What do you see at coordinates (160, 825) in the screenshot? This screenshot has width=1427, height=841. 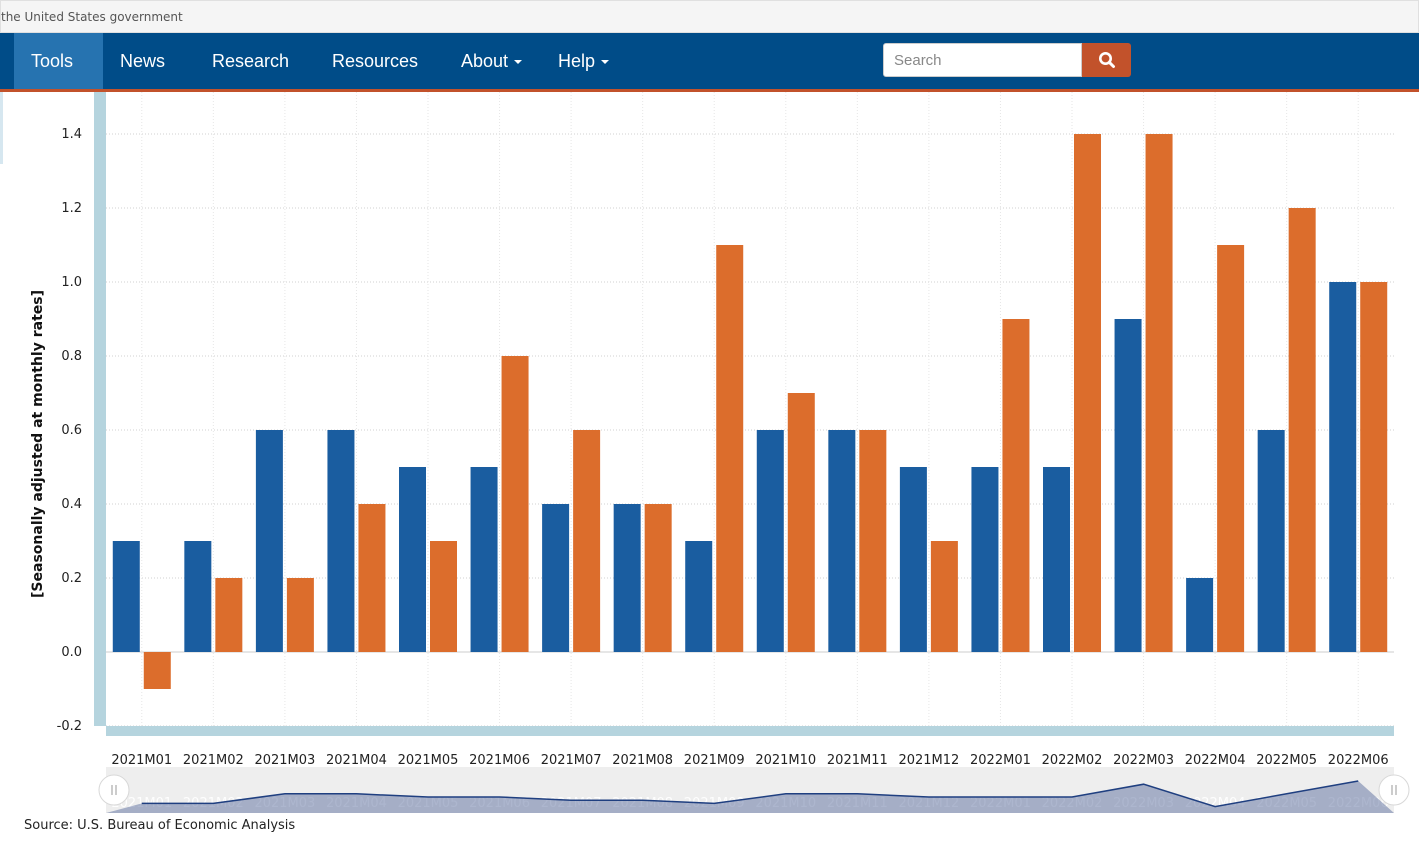 I see `source-note: Source: U.S. Bureau of Economic Analysis` at bounding box center [160, 825].